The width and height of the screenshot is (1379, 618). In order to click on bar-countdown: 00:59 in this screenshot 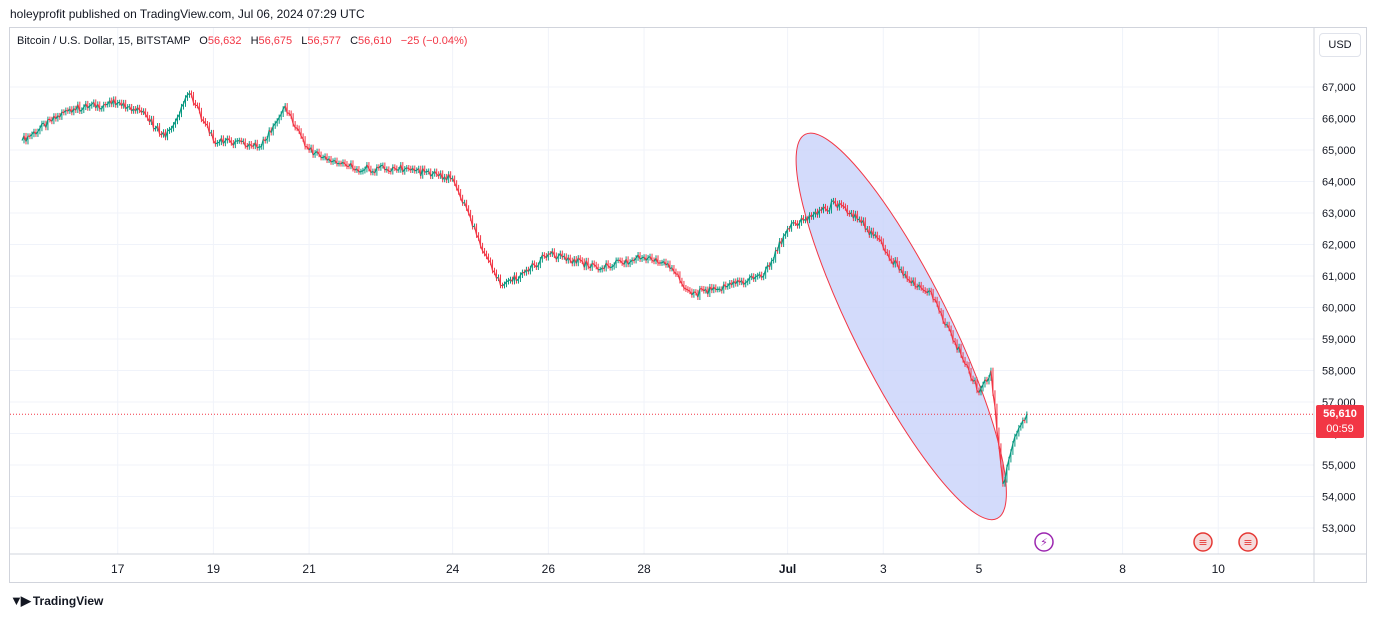, I will do `click(1340, 429)`.